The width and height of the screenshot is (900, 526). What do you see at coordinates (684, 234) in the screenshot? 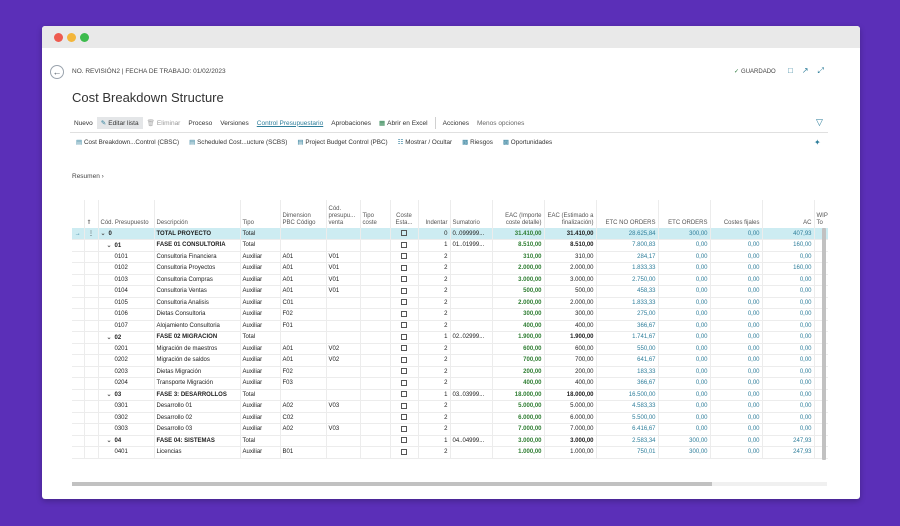
I see `etc-cell: 300,00` at bounding box center [684, 234].